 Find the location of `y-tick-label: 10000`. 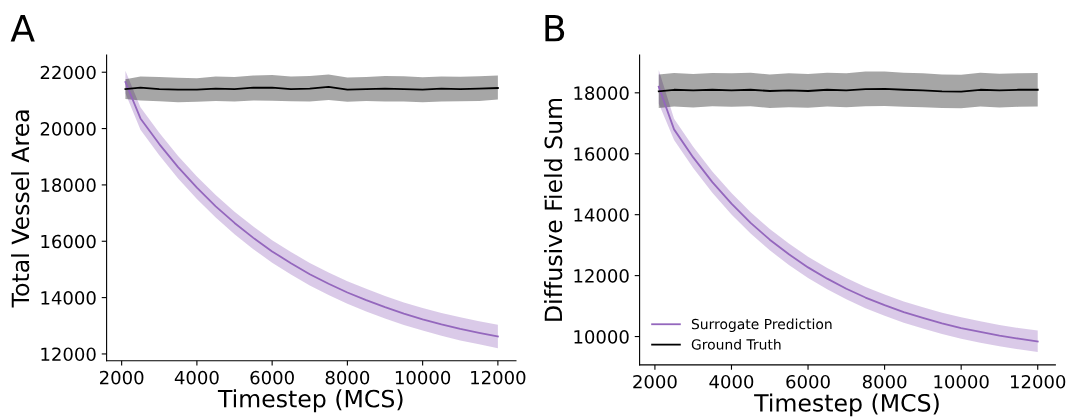

y-tick-label: 10000 is located at coordinates (601, 337).